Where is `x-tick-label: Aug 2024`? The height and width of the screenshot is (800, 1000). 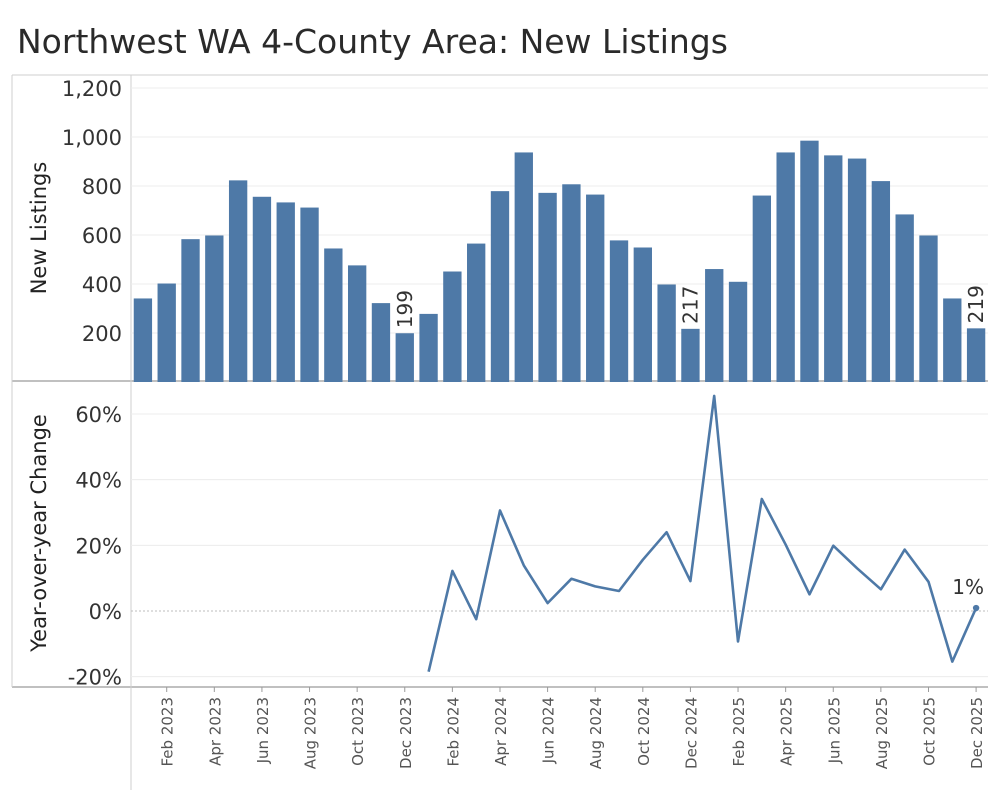 x-tick-label: Aug 2024 is located at coordinates (596, 733).